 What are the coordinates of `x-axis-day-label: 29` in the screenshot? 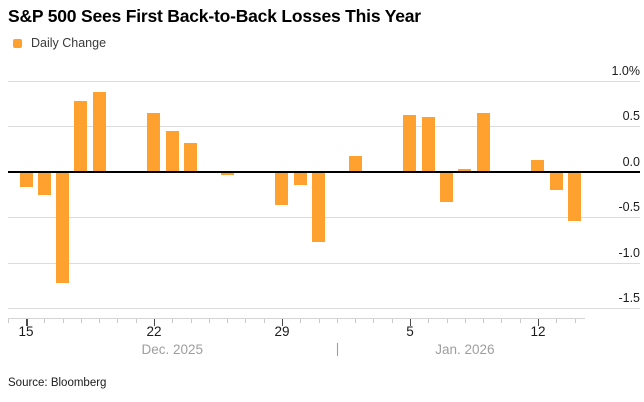 It's located at (282, 331).